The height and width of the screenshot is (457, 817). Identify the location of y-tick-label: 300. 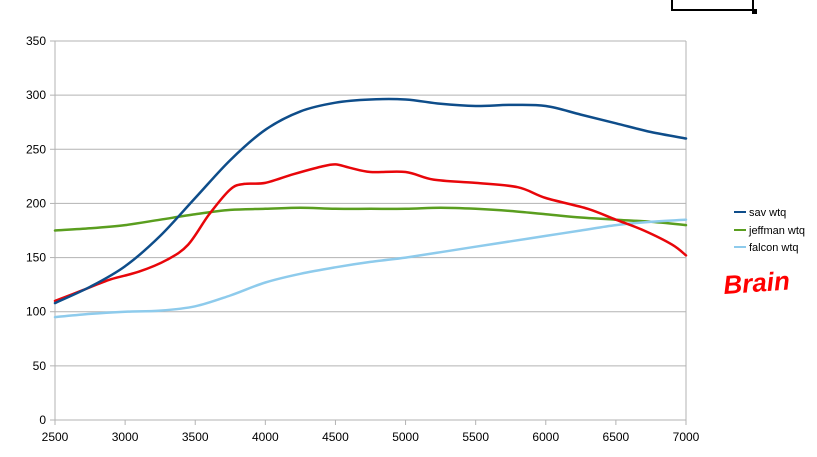
(36, 95).